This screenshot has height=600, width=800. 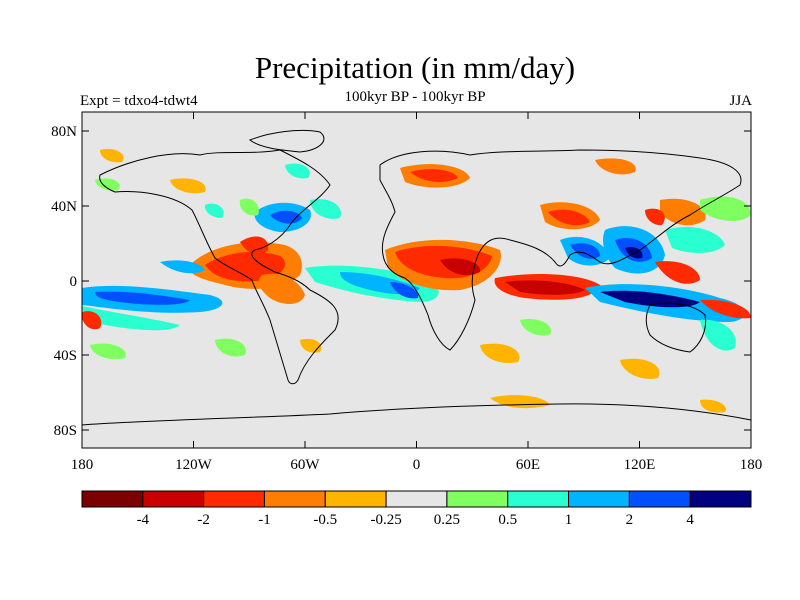 What do you see at coordinates (447, 520) in the screenshot?
I see `colorbar-label: 0.25` at bounding box center [447, 520].